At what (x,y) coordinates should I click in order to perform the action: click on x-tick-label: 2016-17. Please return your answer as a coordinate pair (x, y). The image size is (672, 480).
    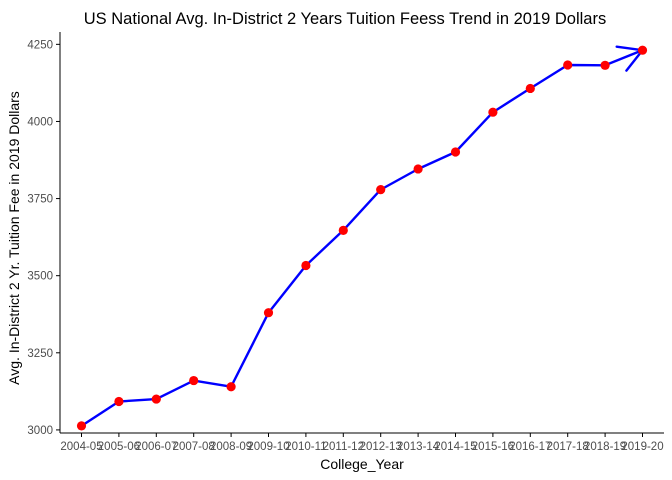
    Looking at the image, I should click on (530, 447).